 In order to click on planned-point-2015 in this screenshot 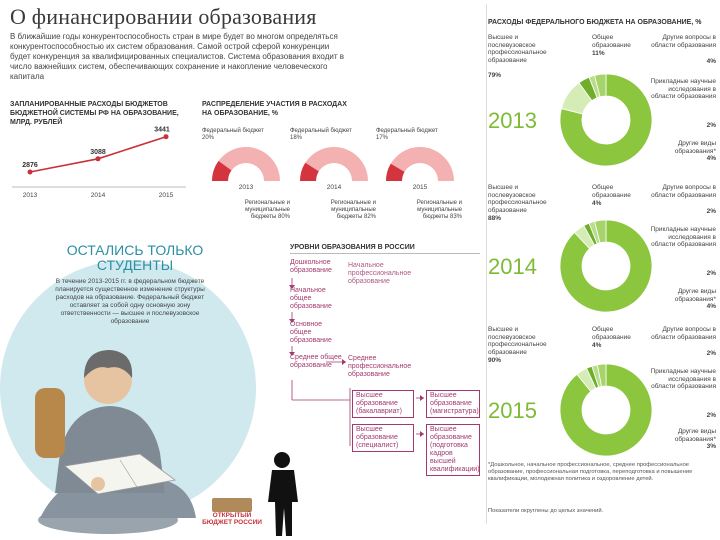, I will do `click(166, 137)`.